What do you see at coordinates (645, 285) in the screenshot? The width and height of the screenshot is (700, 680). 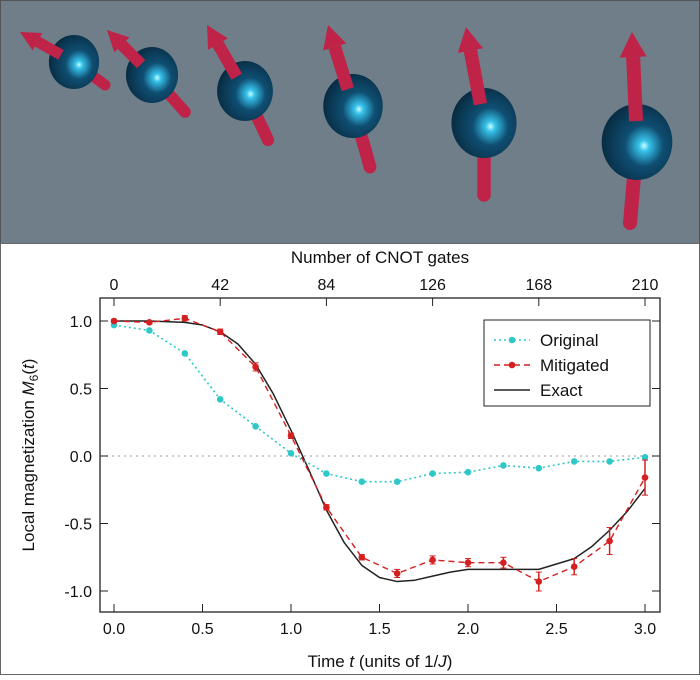 I see `top-tick-label: 210` at bounding box center [645, 285].